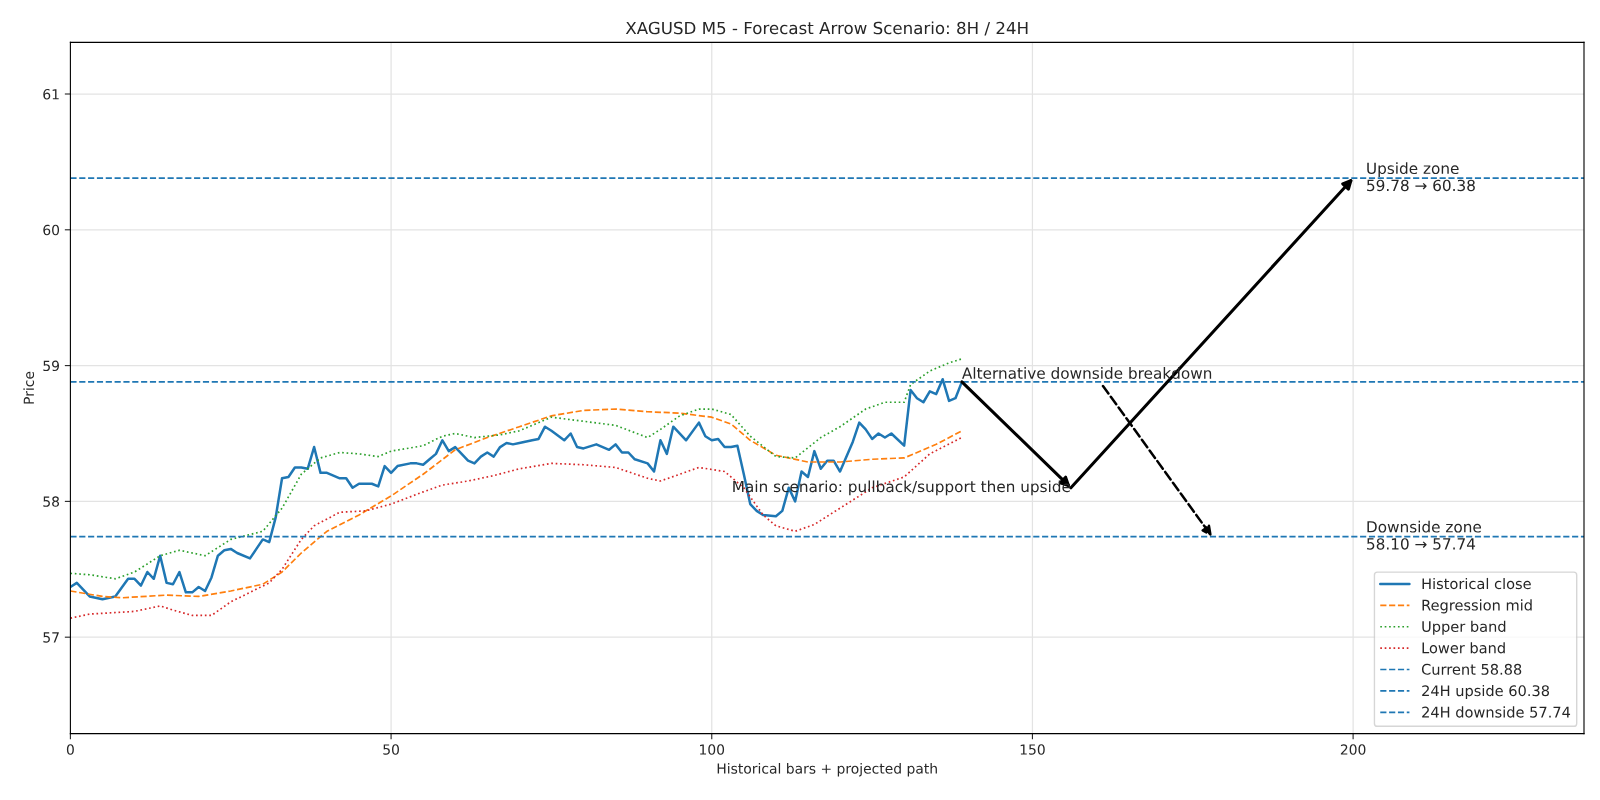  I want to click on y-tick-label: 60, so click(51, 230).